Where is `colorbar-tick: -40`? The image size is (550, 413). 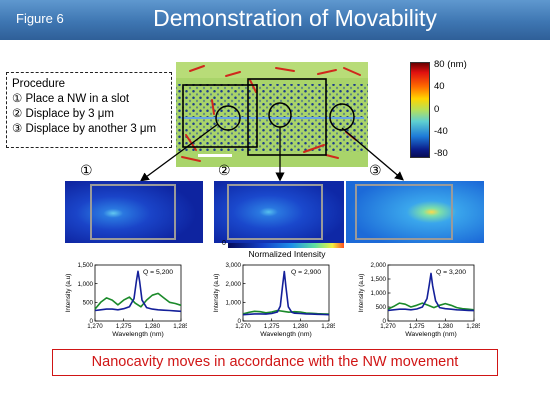
colorbar-tick: -40 is located at coordinates (441, 131).